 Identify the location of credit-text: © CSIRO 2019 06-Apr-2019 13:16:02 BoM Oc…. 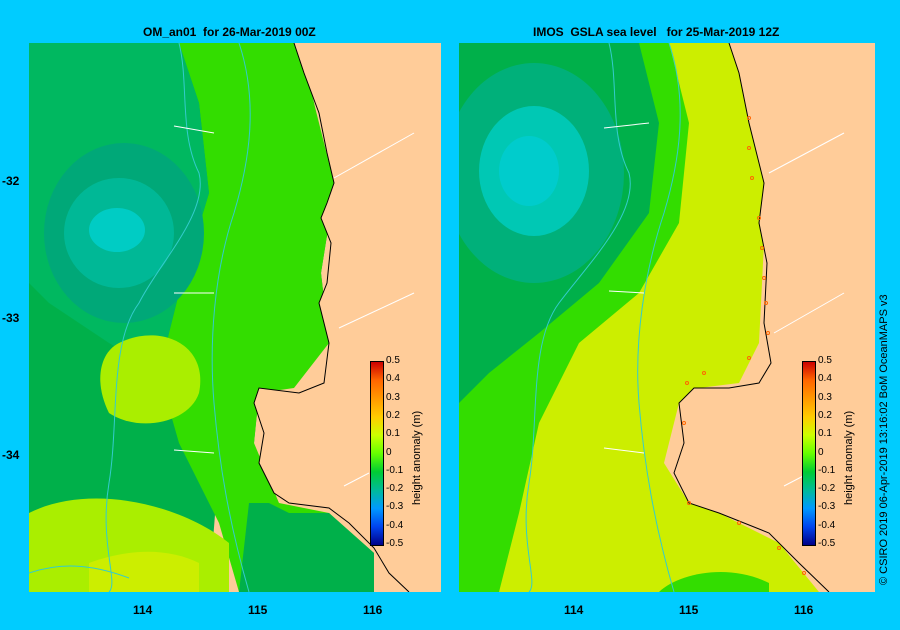
(884, 439).